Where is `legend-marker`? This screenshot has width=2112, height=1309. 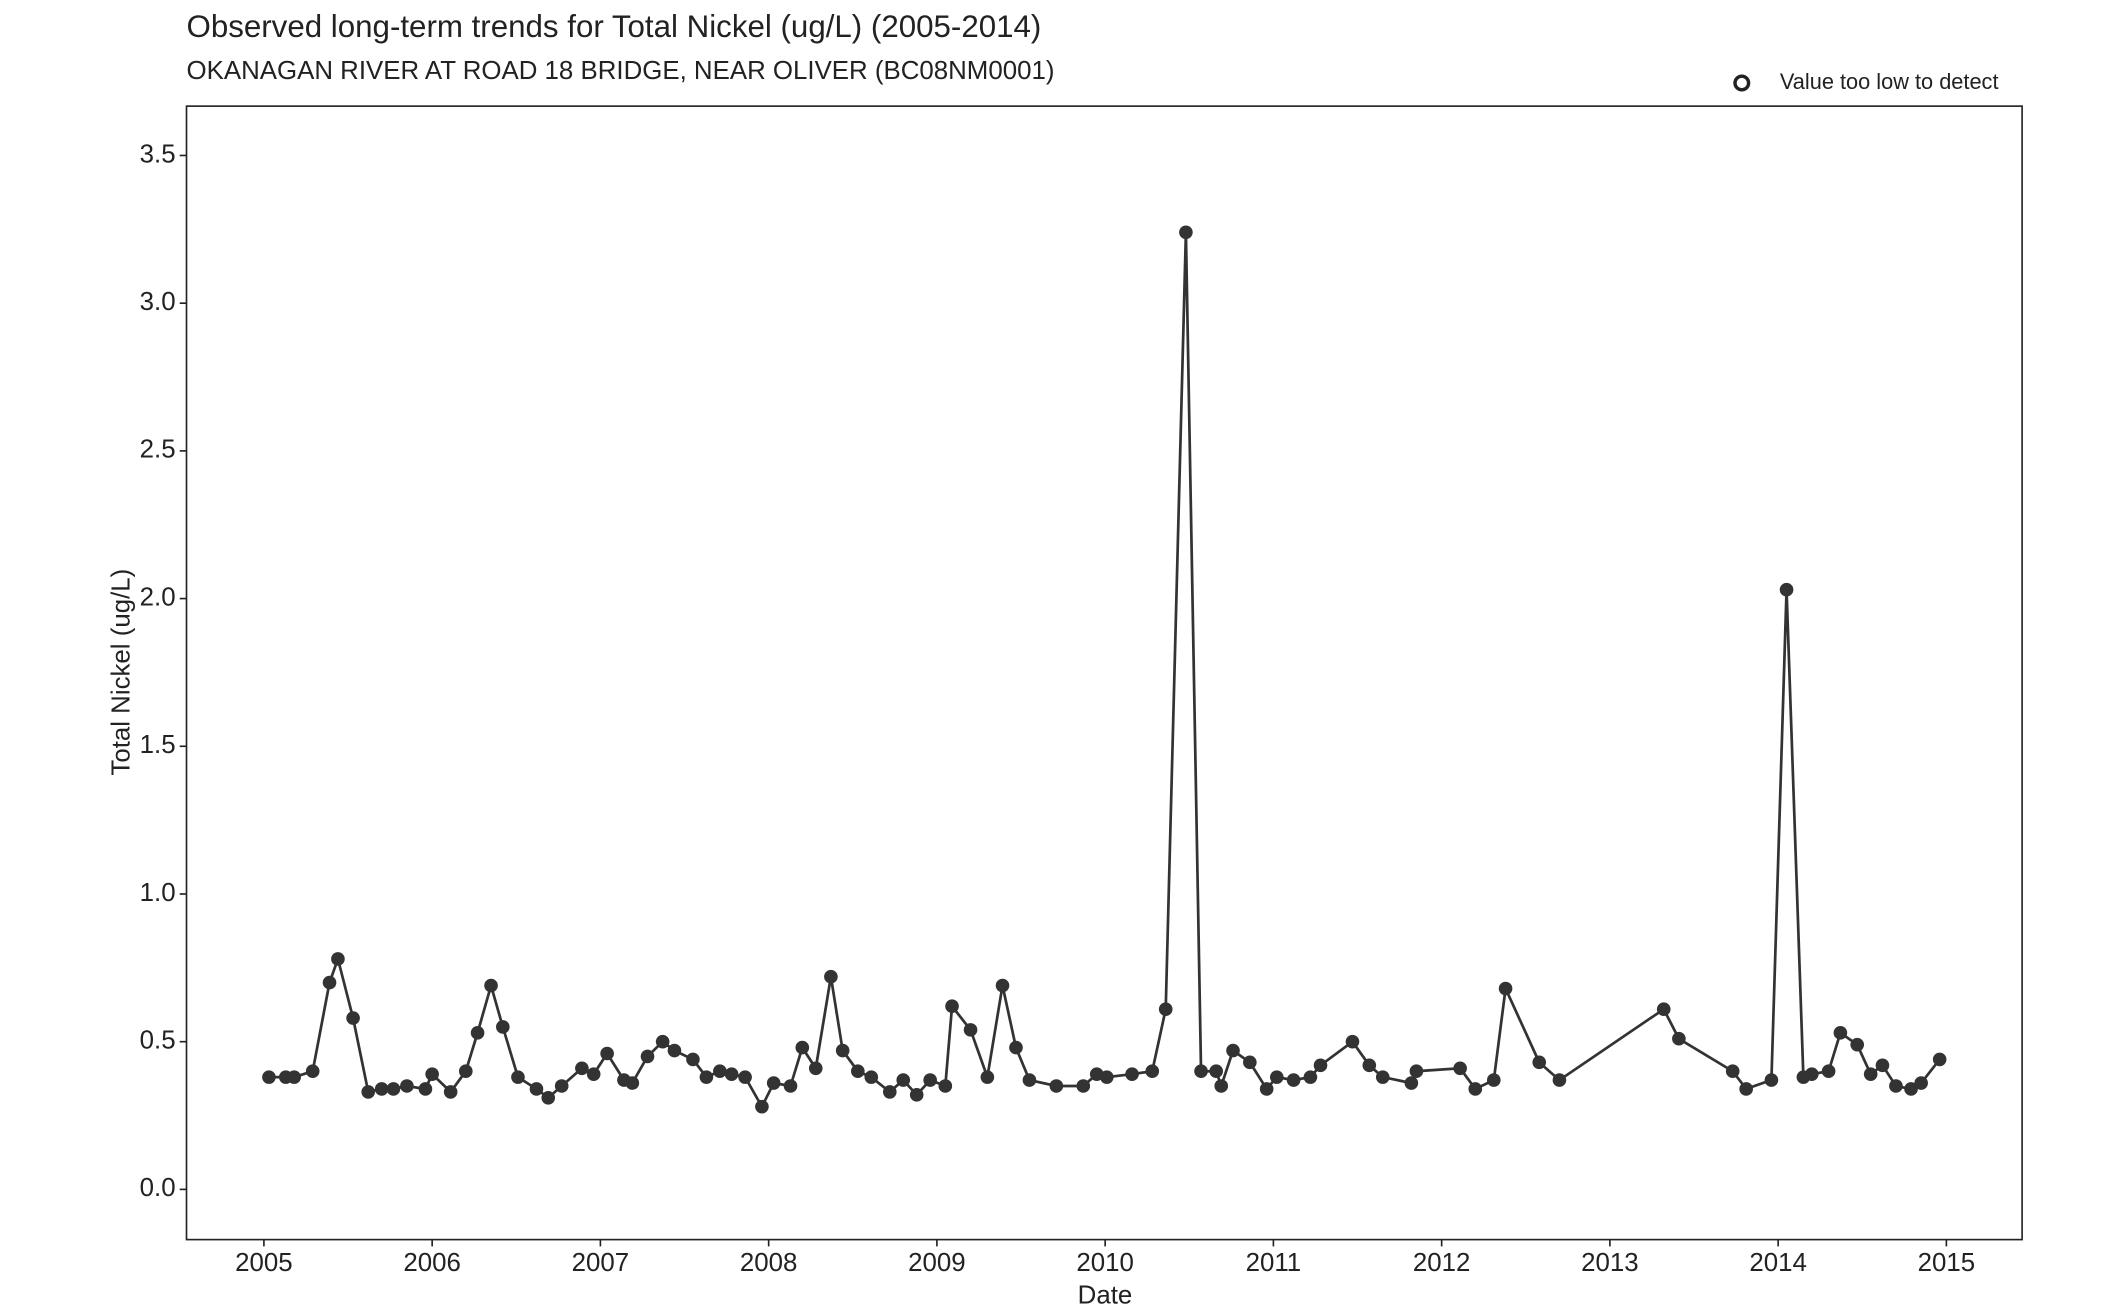 legend-marker is located at coordinates (1742, 83).